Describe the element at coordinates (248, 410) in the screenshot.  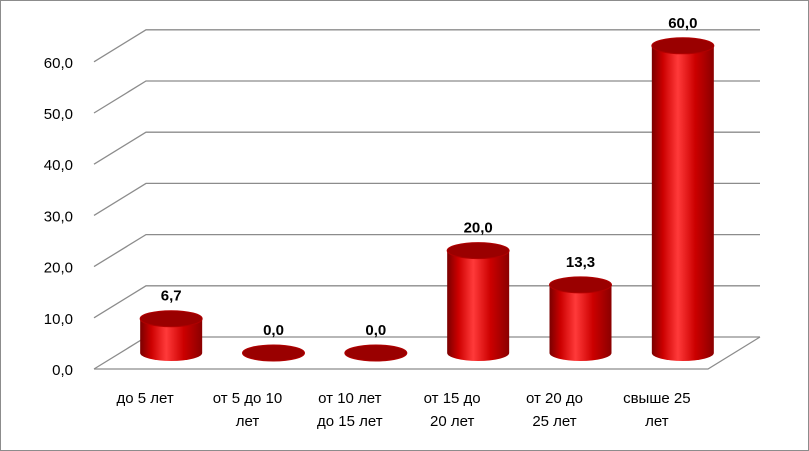
I see `category-label: от 5 до 10 лет` at that location.